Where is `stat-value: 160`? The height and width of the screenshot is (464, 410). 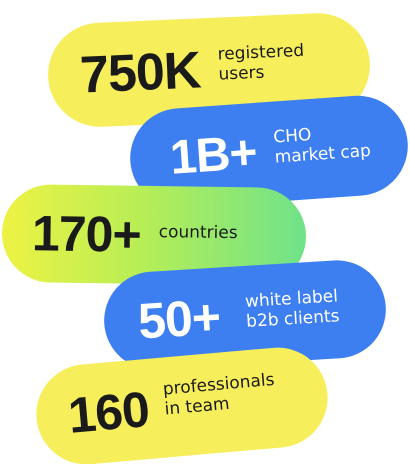
stat-value: 160 is located at coordinates (108, 412).